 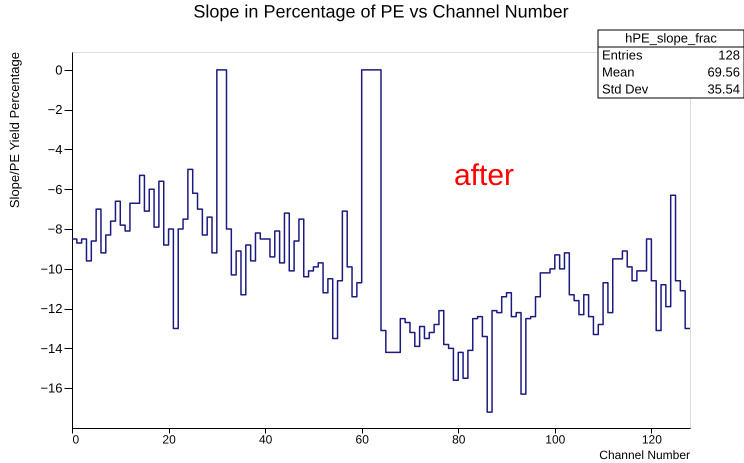 I want to click on x-tick-label: 40, so click(x=265, y=439).